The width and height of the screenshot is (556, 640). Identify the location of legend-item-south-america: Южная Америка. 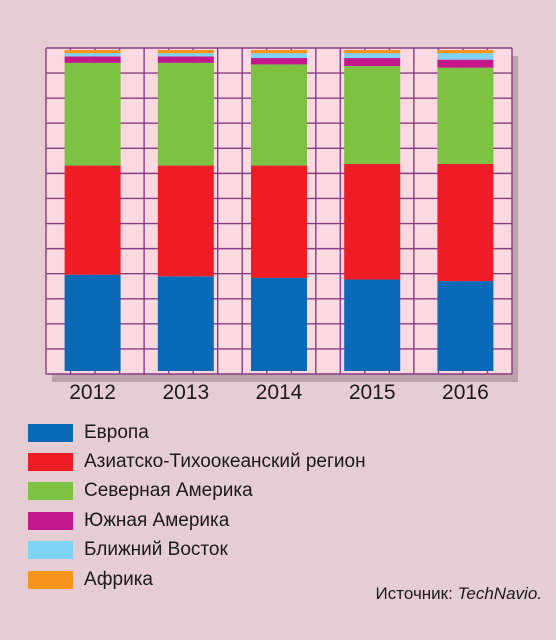
(197, 520).